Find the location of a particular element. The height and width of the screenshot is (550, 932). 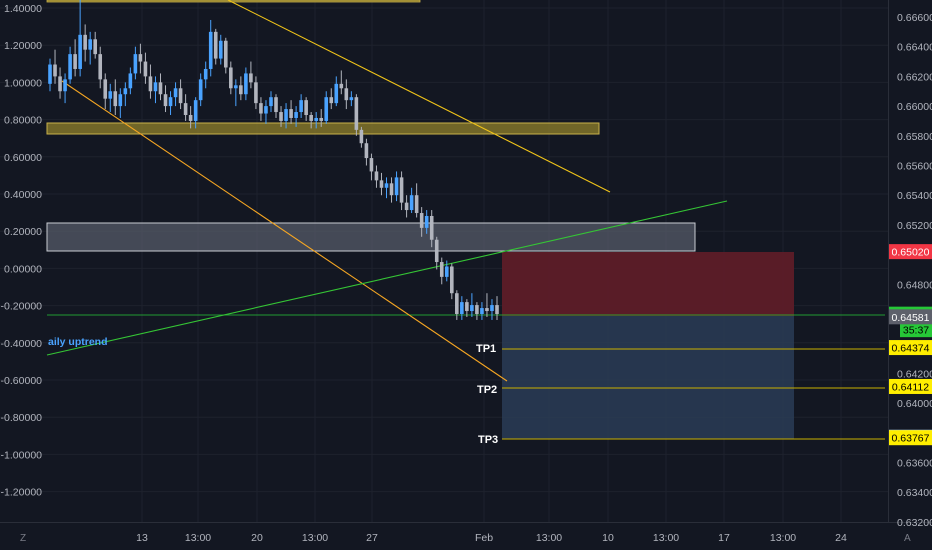

bar-countdown: 35:37 is located at coordinates (916, 331).